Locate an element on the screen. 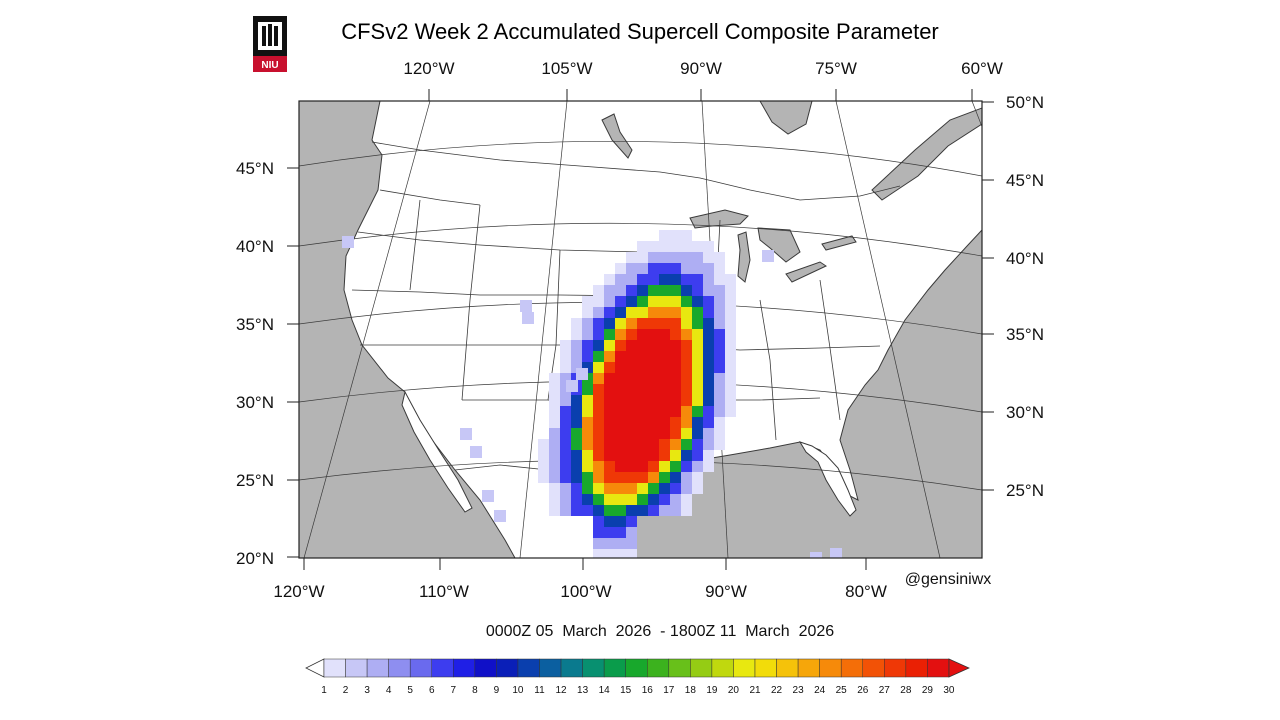 The image size is (1280, 720). baja-peninsula is located at coordinates (437, 451).